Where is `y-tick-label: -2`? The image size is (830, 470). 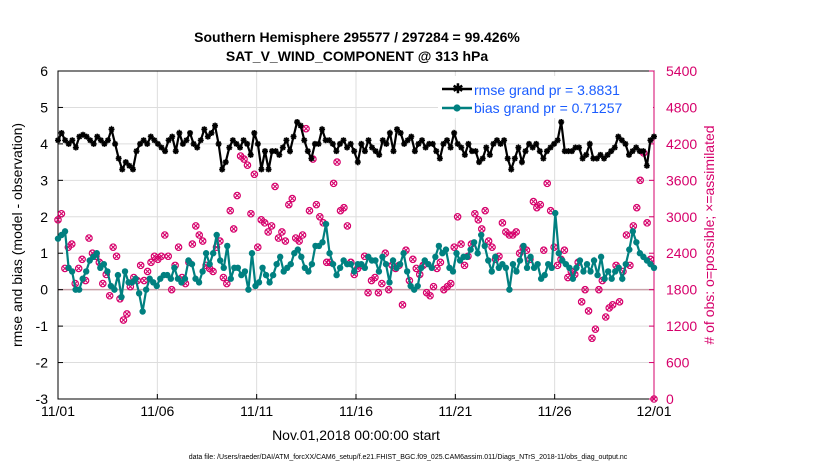
y-tick-label: -2 is located at coordinates (42, 363).